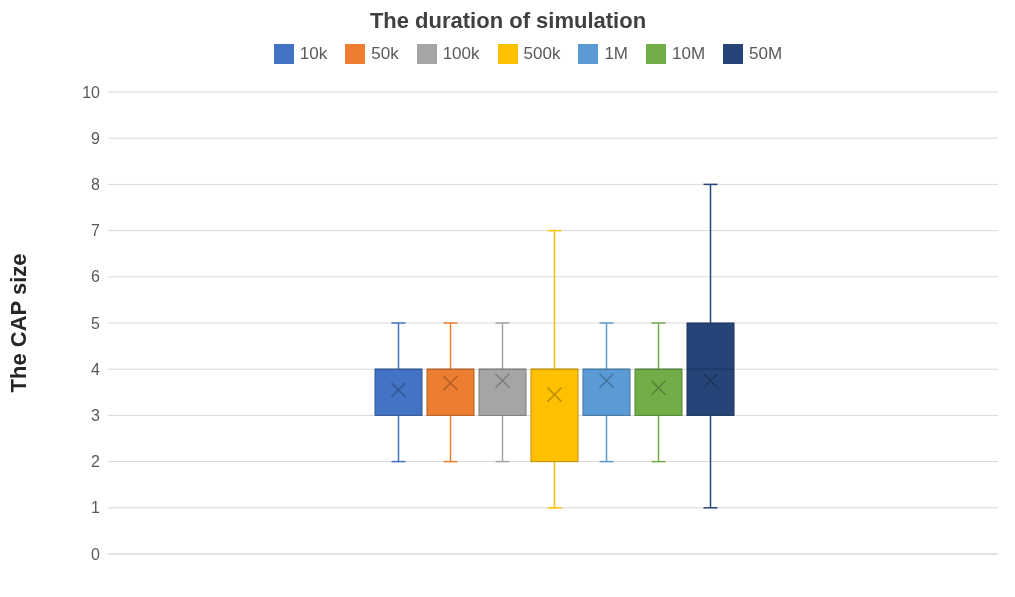  What do you see at coordinates (766, 54) in the screenshot?
I see `legend-label: 50M` at bounding box center [766, 54].